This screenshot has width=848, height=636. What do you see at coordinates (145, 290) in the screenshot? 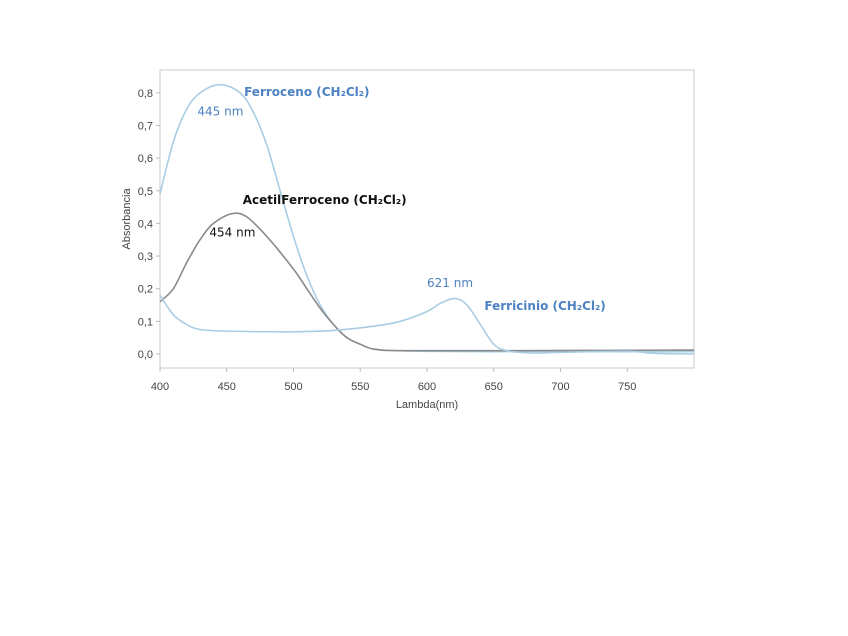
I see `y-tick-label: 0,2` at bounding box center [145, 290].